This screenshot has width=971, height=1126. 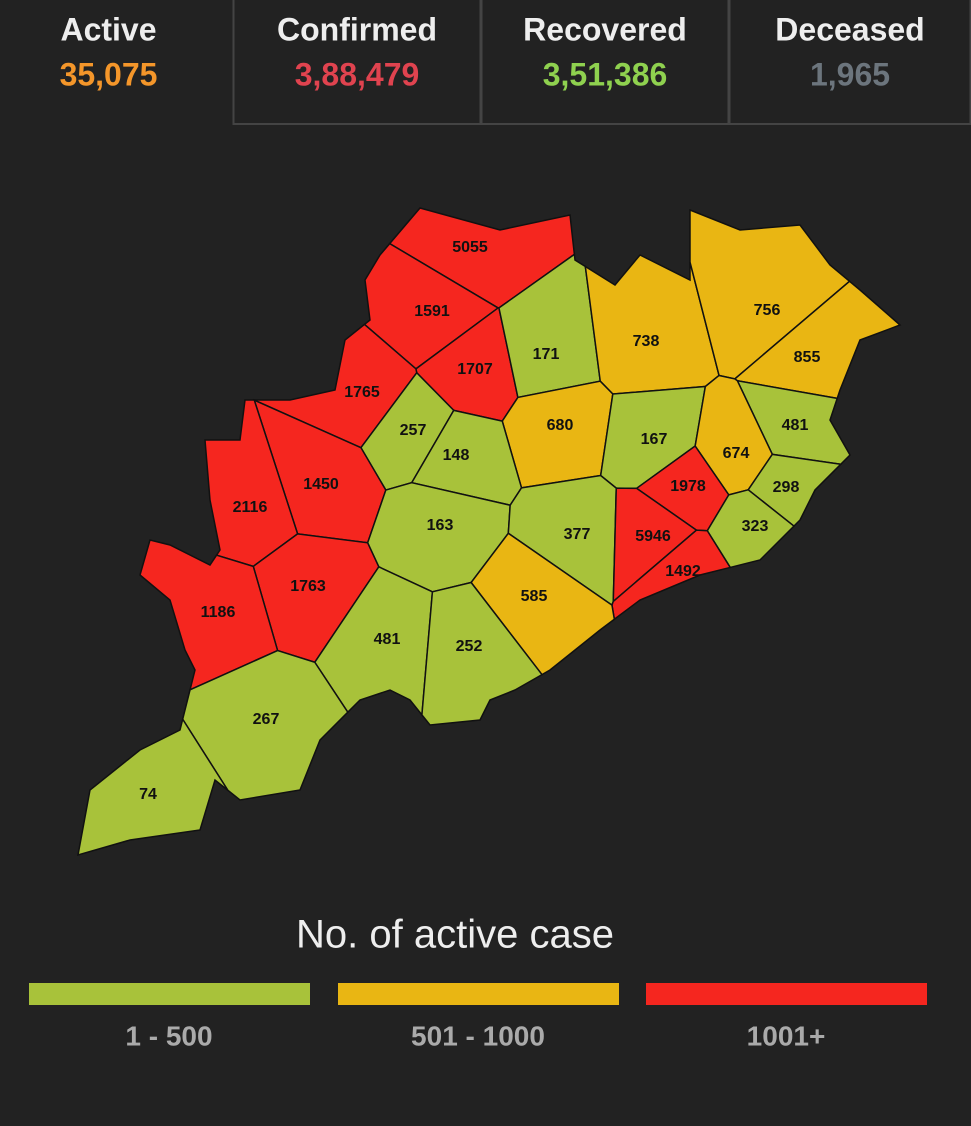 What do you see at coordinates (683, 571) in the screenshot?
I see `district-label: 1492` at bounding box center [683, 571].